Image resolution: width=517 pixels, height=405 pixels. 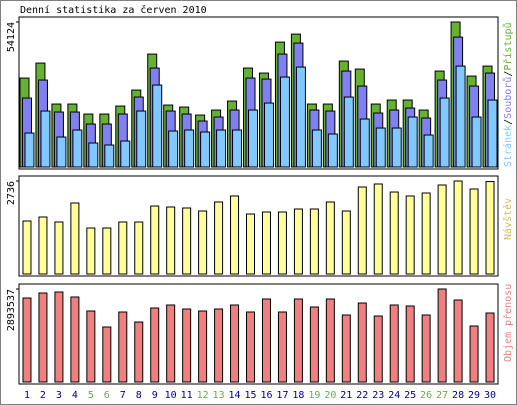 What do you see at coordinates (508, 98) in the screenshot?
I see `legend-entry: Souborů` at bounding box center [508, 98].